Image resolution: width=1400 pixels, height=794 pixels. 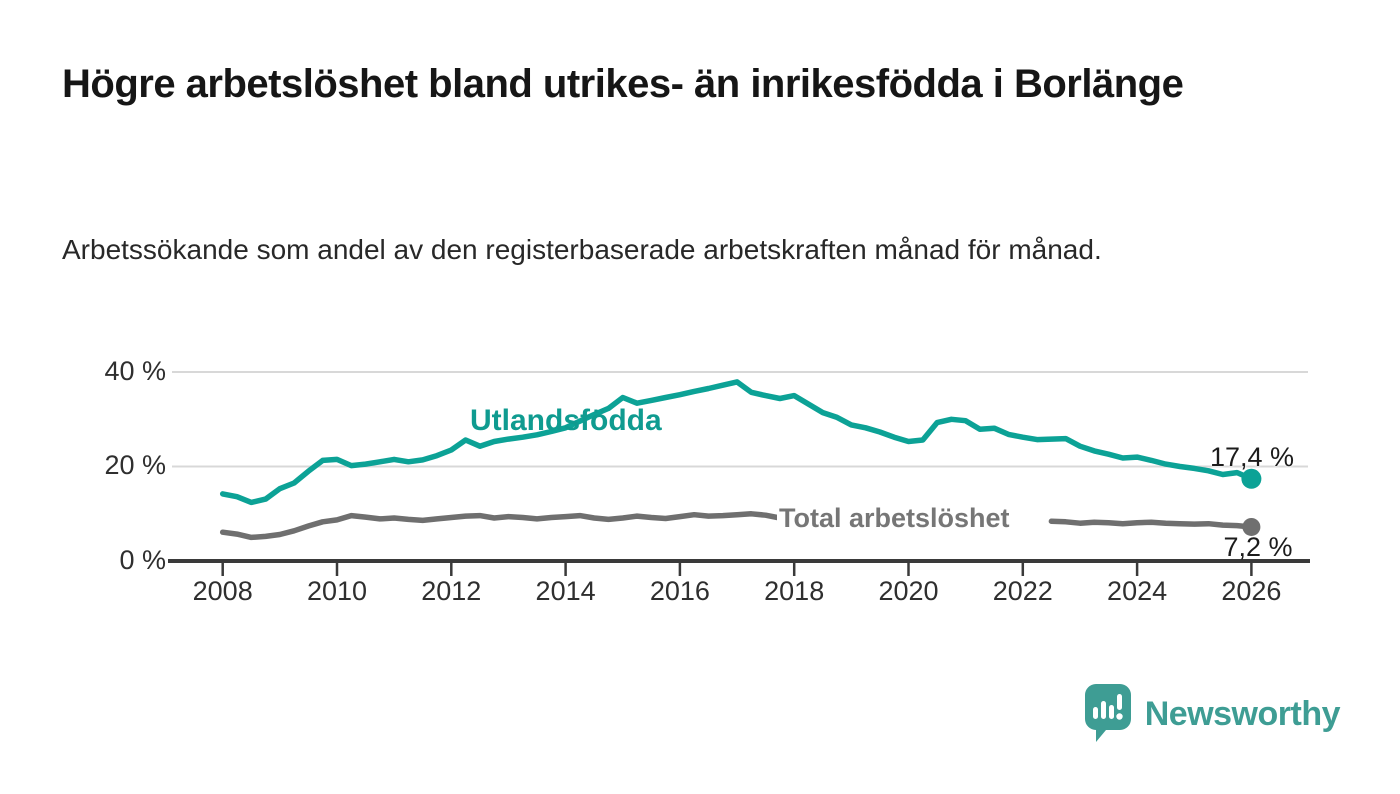 What do you see at coordinates (501, 526) in the screenshot?
I see `series-line-total-seg0` at bounding box center [501, 526].